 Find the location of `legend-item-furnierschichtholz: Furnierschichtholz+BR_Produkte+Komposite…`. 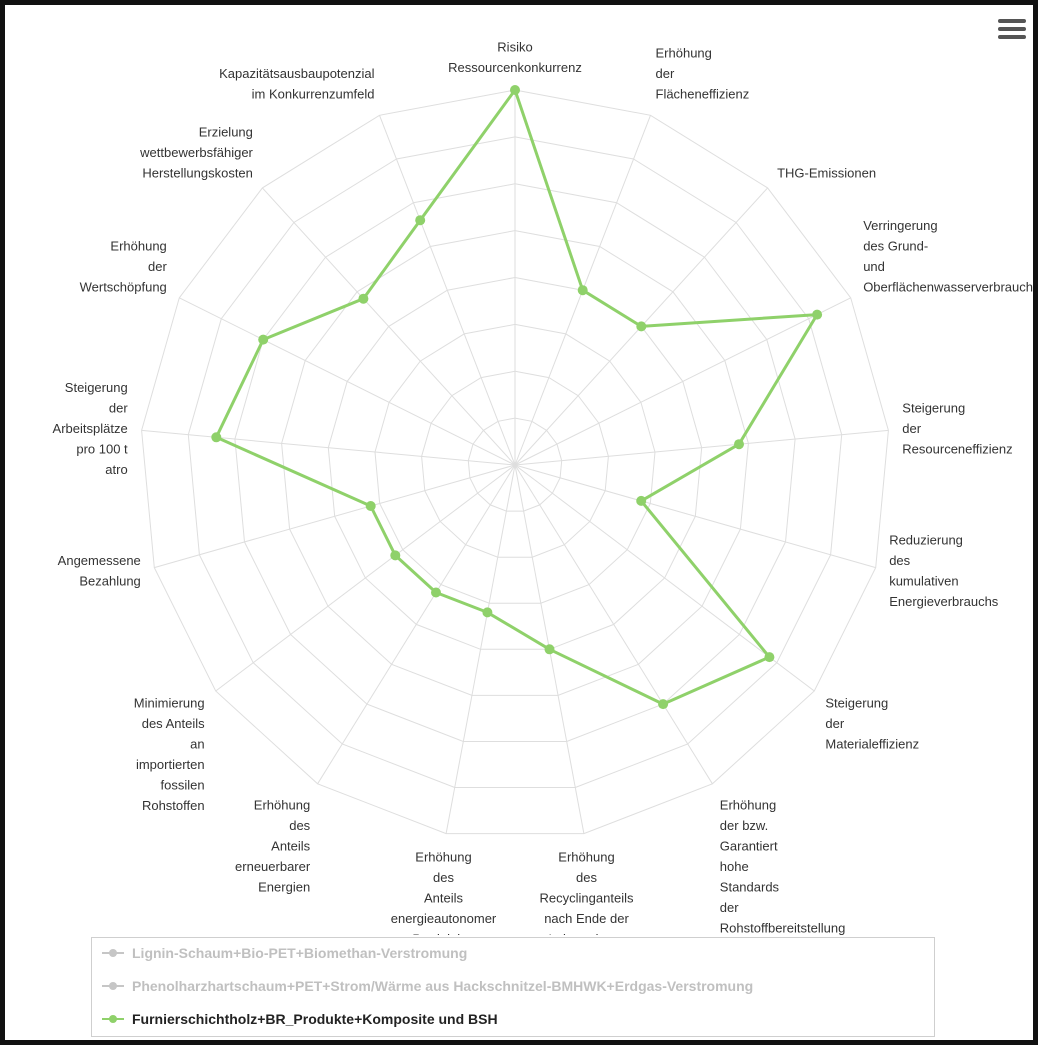

legend-item-furnierschichtholz: Furnierschichtholz+BR_Produkte+Komposite… is located at coordinates (300, 1019).